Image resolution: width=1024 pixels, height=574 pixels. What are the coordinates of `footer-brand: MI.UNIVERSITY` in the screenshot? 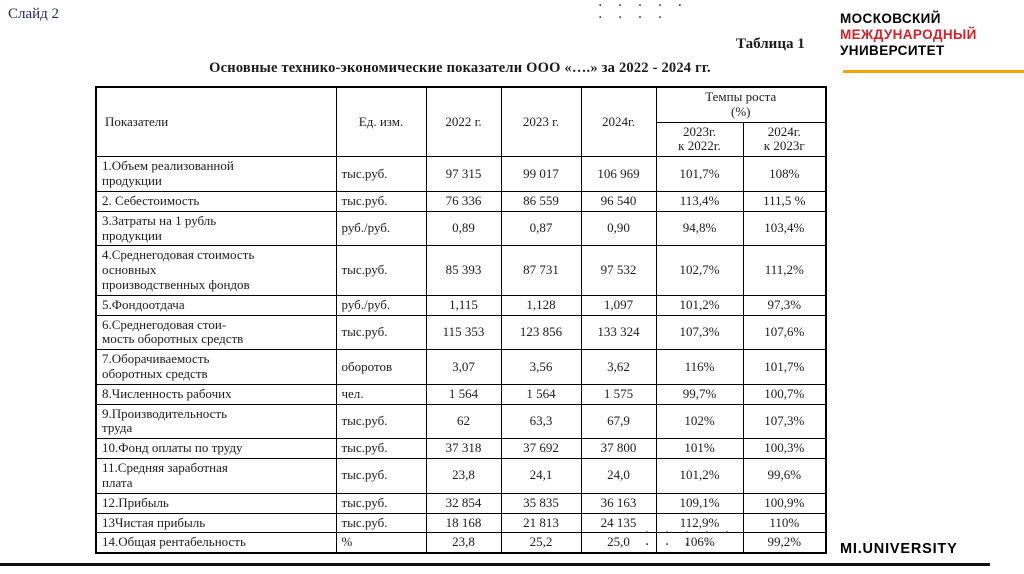 It's located at (899, 549).